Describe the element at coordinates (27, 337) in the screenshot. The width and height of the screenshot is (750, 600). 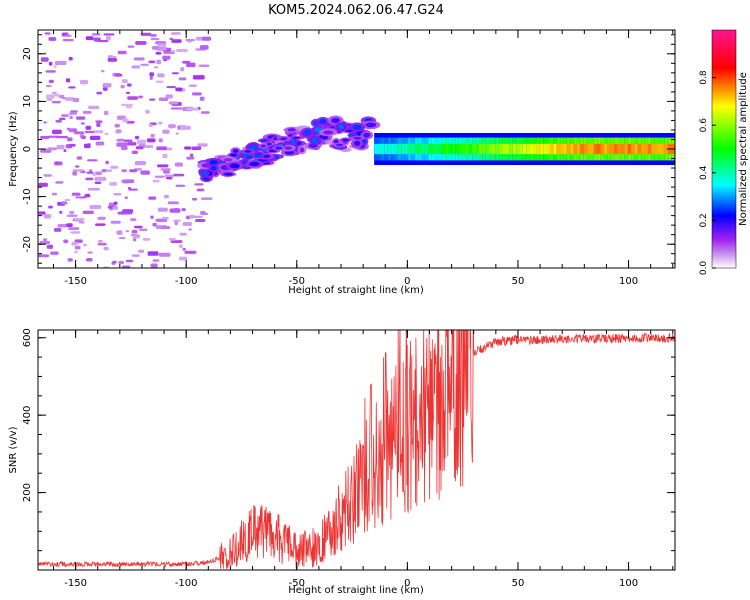
I see `y-tick-label: 600` at that location.